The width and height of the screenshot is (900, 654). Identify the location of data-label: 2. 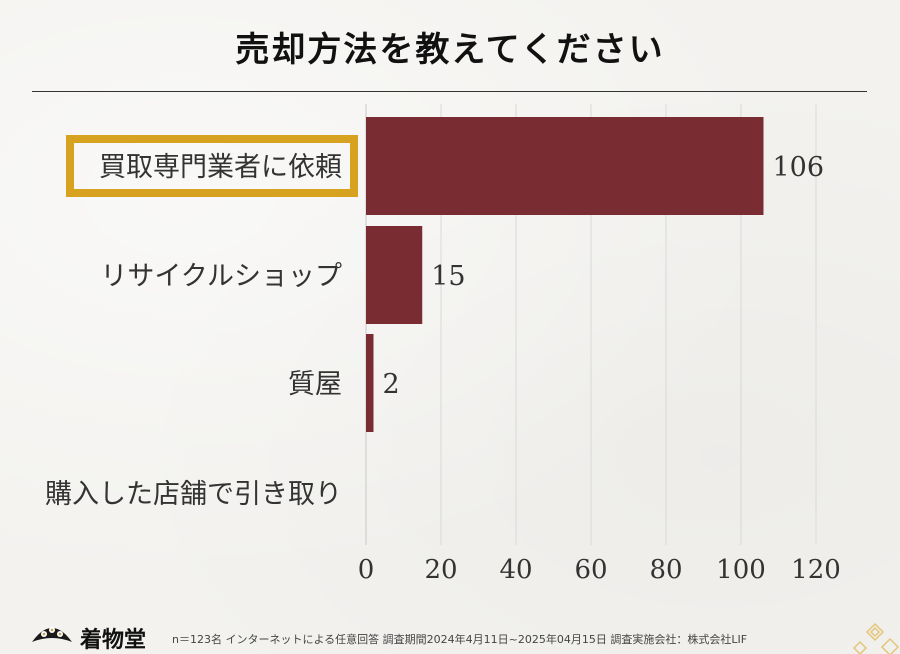
(391, 384).